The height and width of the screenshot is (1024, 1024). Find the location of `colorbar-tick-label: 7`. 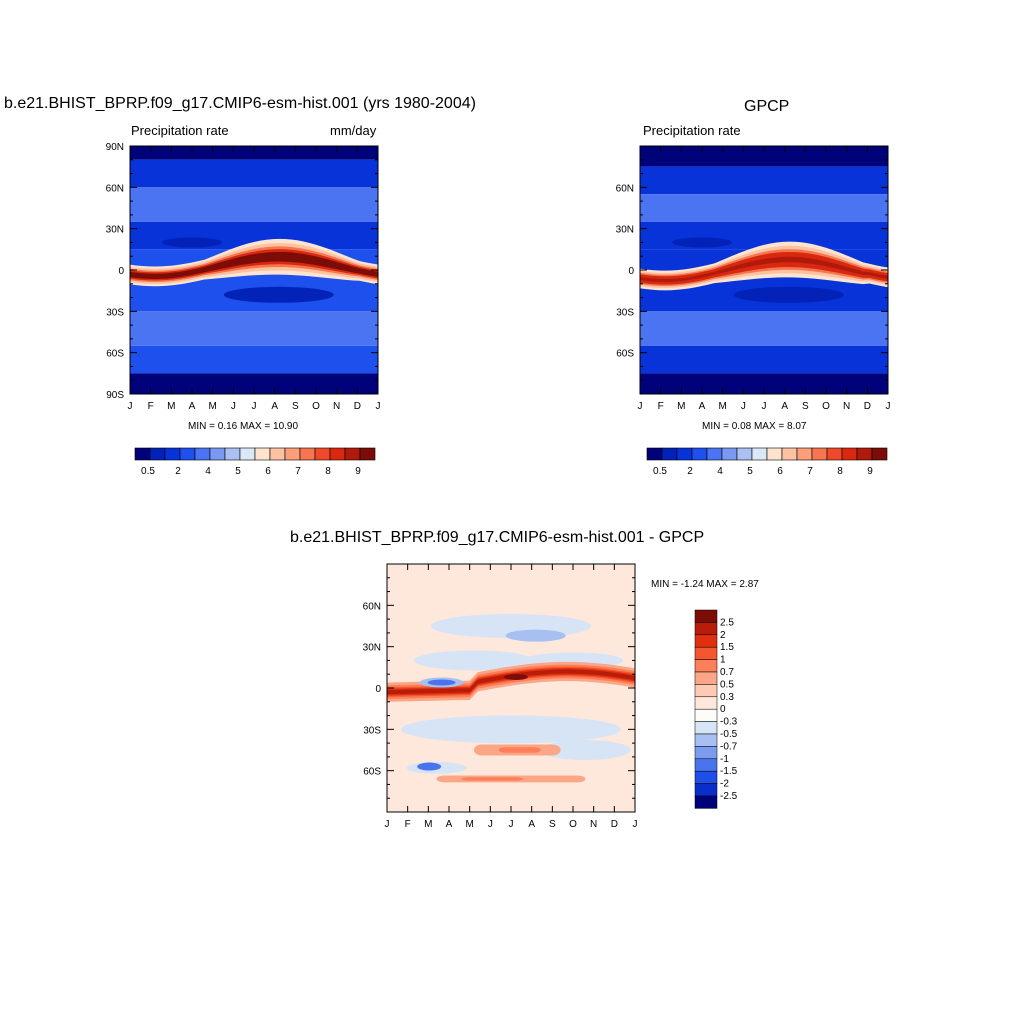

colorbar-tick-label: 7 is located at coordinates (810, 471).